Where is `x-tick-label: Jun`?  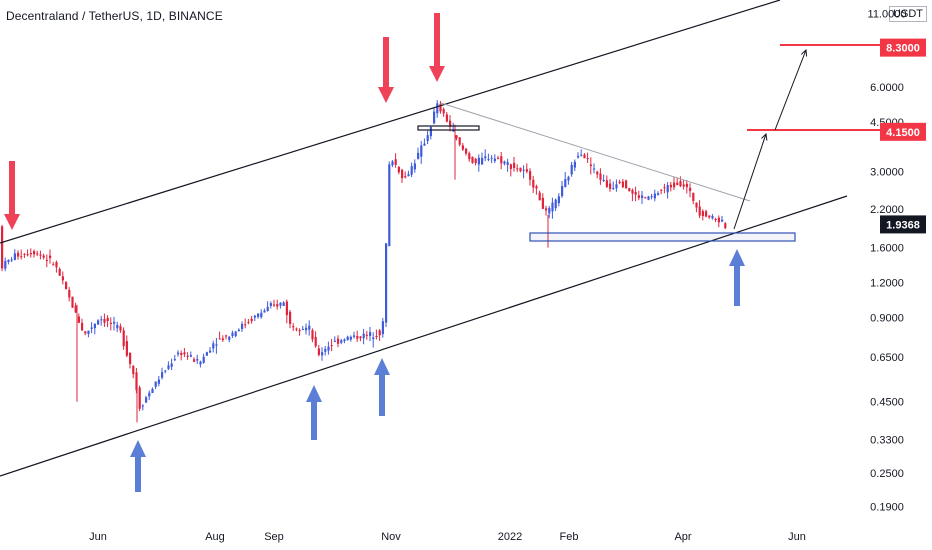
x-tick-label: Jun is located at coordinates (797, 537).